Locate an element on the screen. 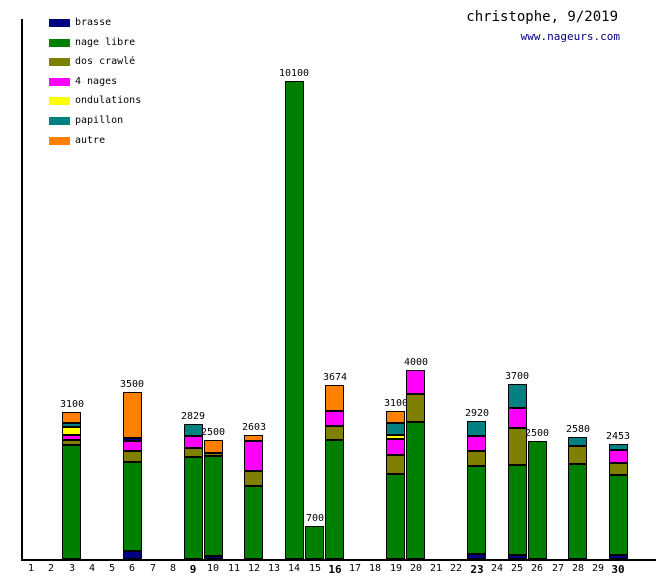  bar-value-label-day-9: 2829 is located at coordinates (193, 416).